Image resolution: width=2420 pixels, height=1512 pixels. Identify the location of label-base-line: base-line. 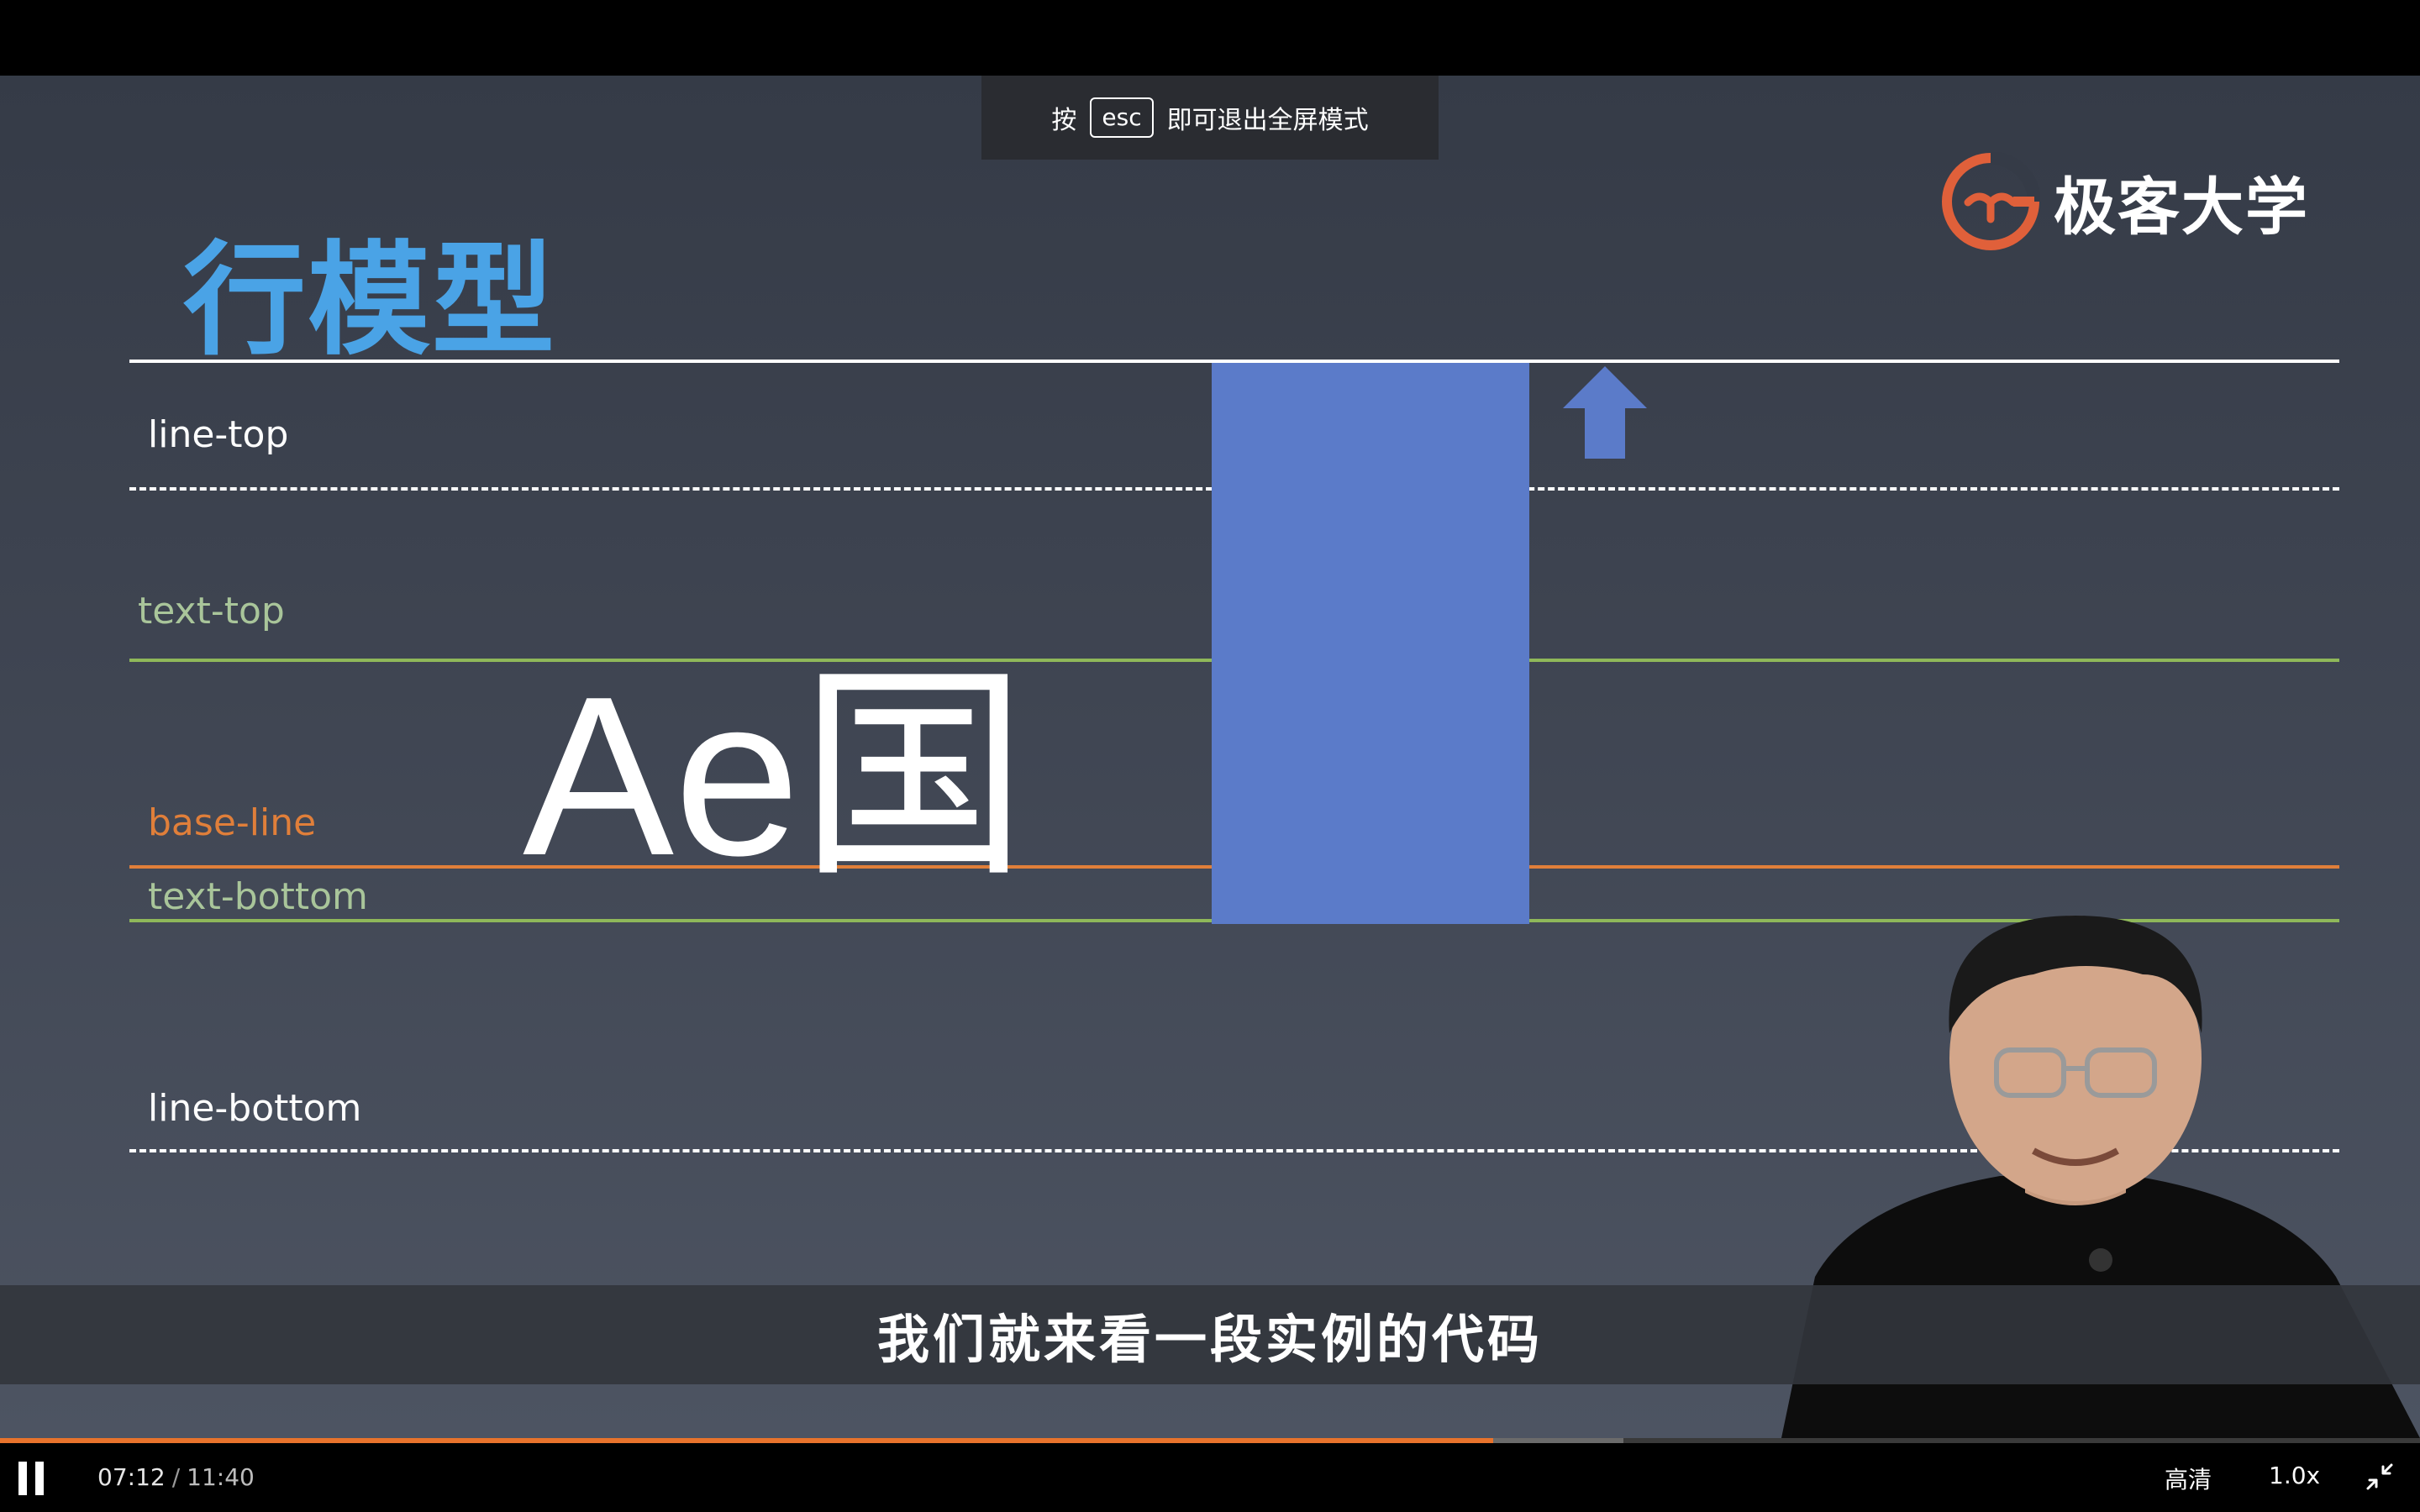
(233, 822).